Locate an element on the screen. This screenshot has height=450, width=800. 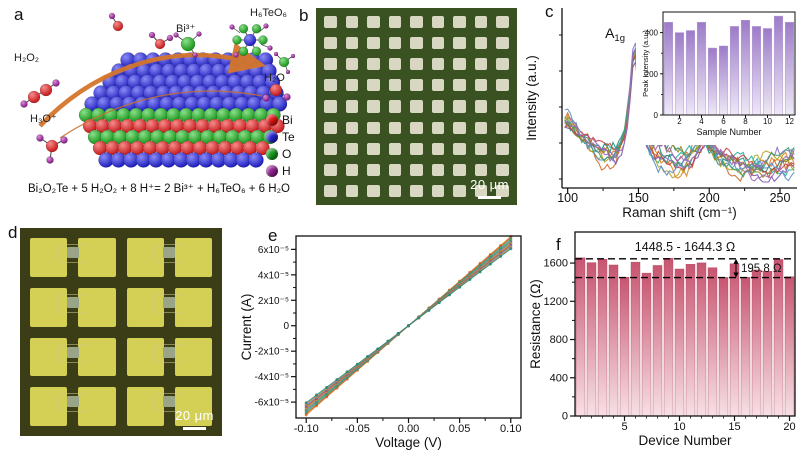
svg-text: -0.10 is located at coordinates (306, 429).